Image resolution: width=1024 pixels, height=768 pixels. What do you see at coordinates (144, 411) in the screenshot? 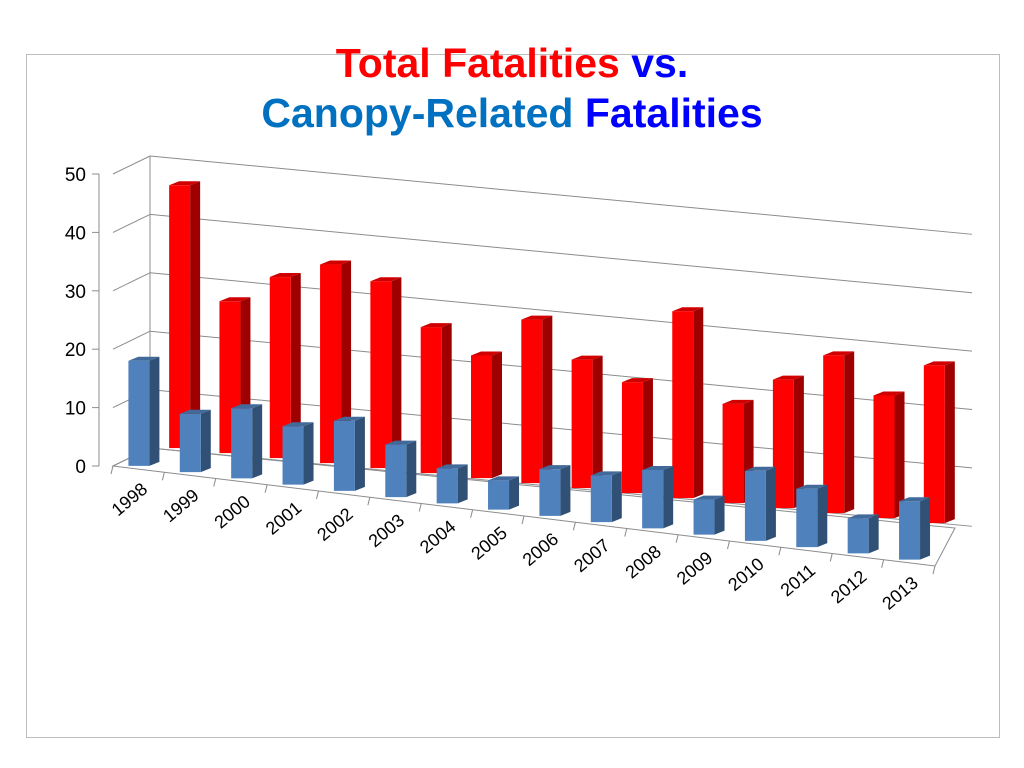
I see `bar-canopy-1998` at bounding box center [144, 411].